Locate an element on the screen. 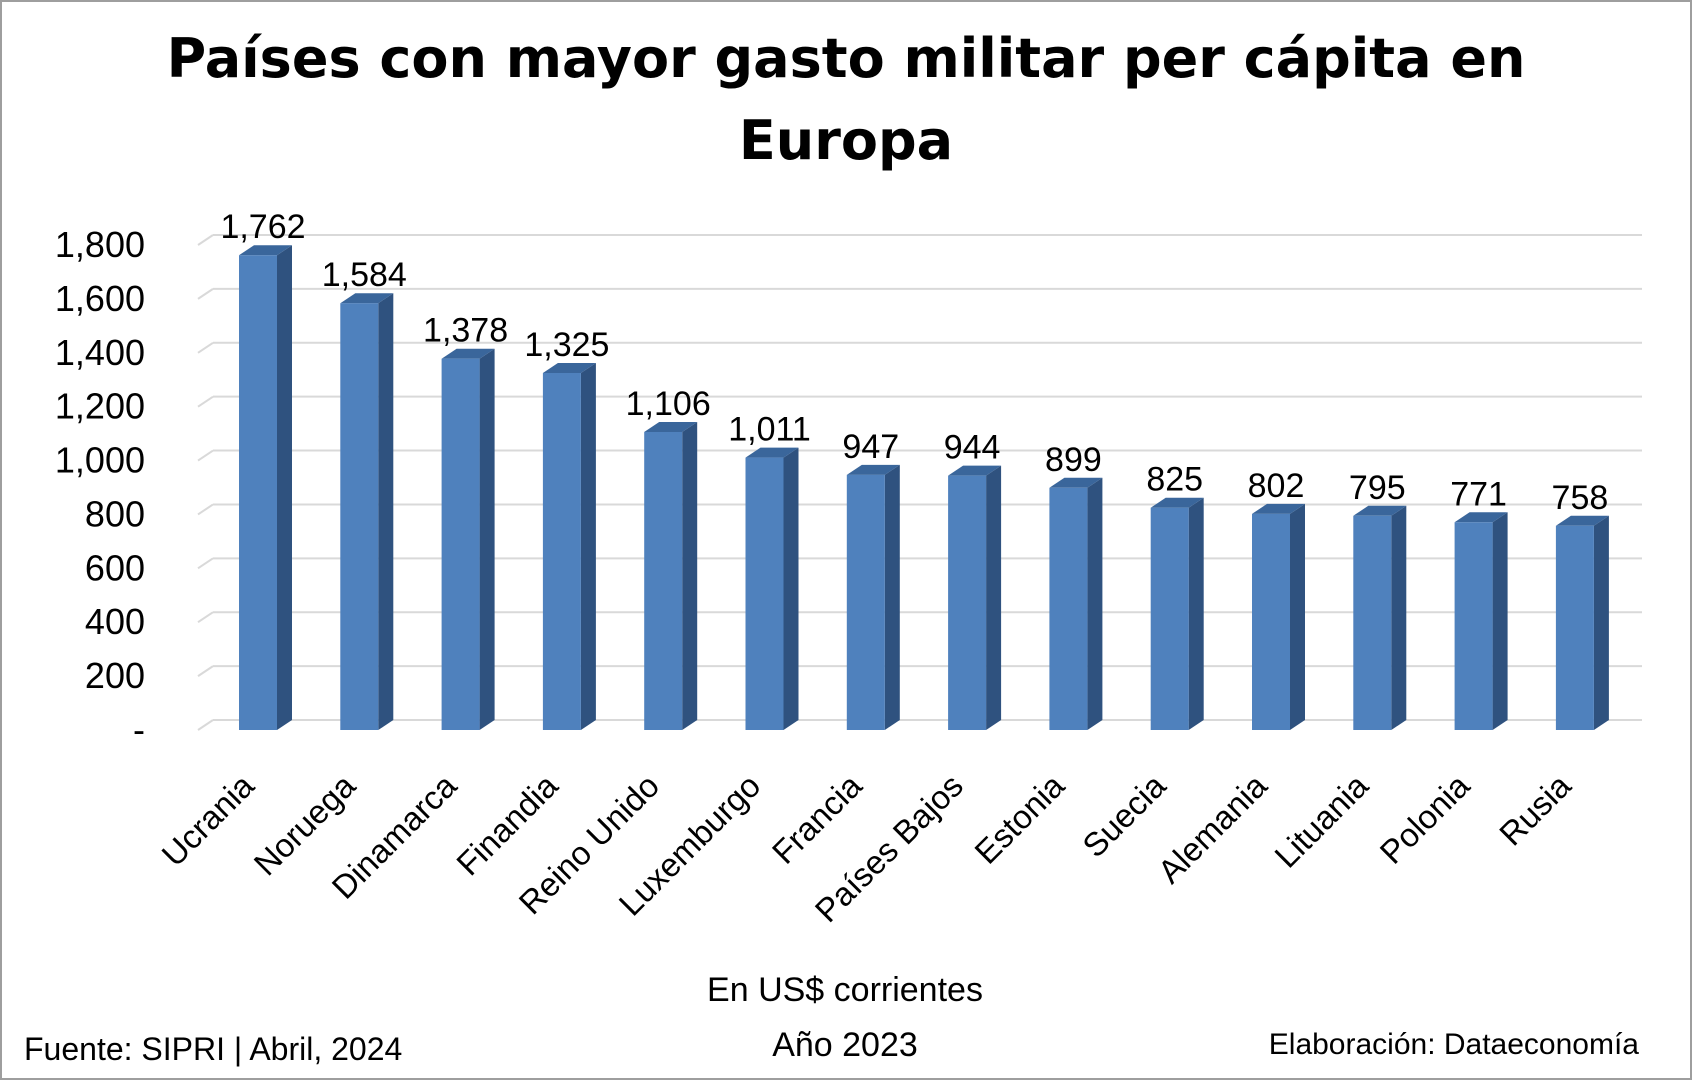 The width and height of the screenshot is (1692, 1080). data-label: 947 is located at coordinates (870, 447).